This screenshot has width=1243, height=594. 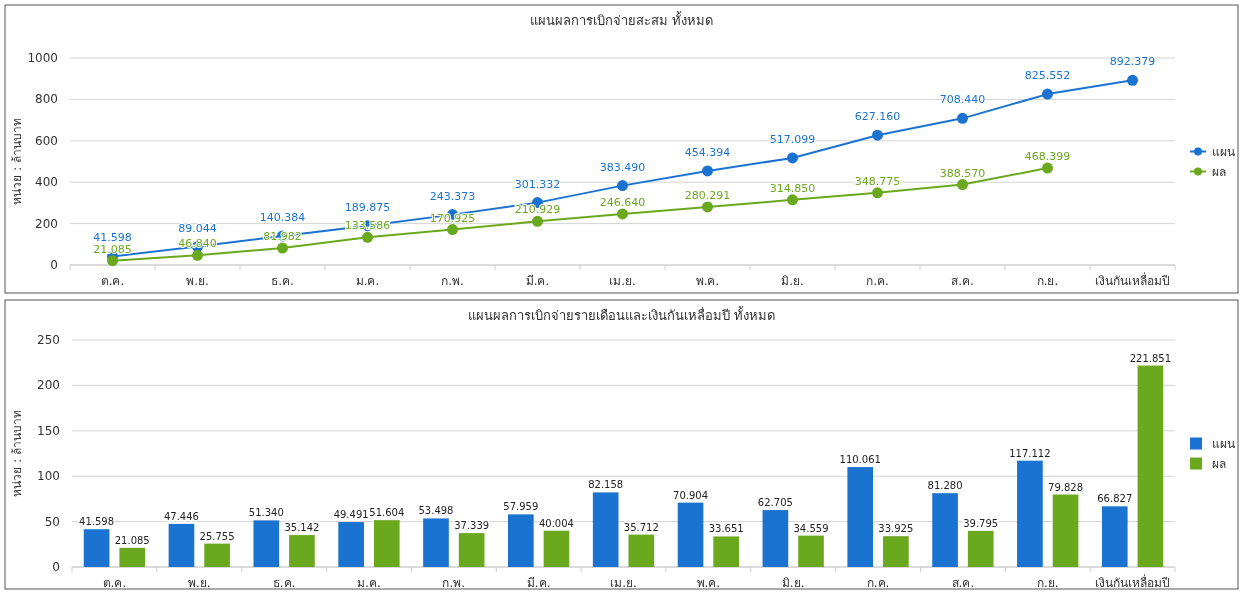 What do you see at coordinates (896, 529) in the screenshot?
I see `data-label: 33.925` at bounding box center [896, 529].